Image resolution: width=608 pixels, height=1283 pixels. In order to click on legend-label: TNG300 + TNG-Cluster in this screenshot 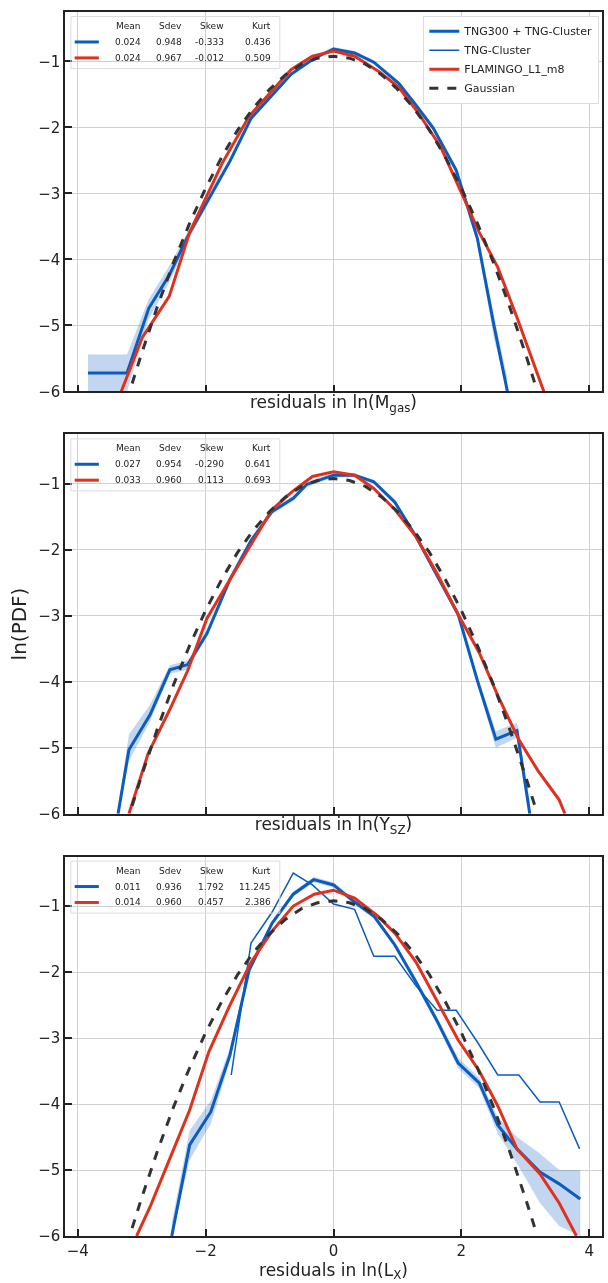, I will do `click(527, 32)`.